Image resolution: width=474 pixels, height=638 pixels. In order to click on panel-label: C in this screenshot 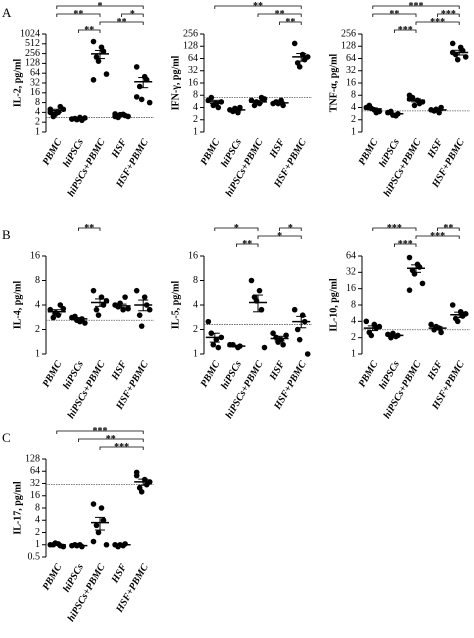, I will do `click(6, 437)`.